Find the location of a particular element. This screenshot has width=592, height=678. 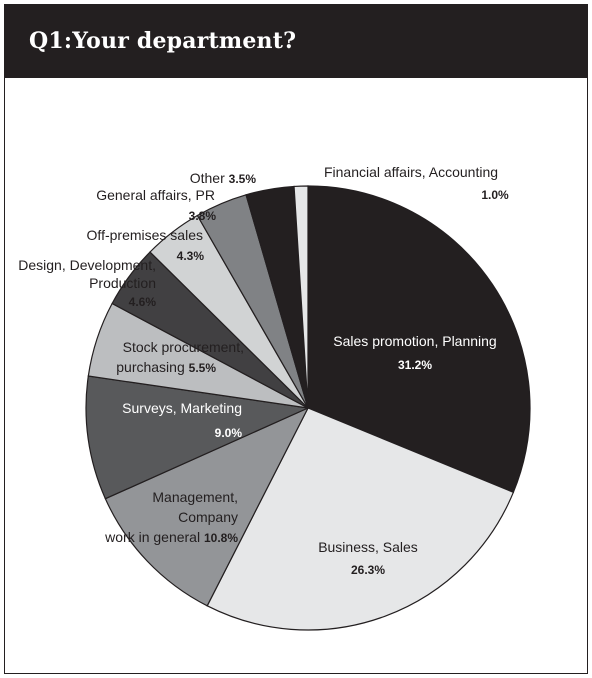

slice-value-label: 31.2% is located at coordinates (415, 365).